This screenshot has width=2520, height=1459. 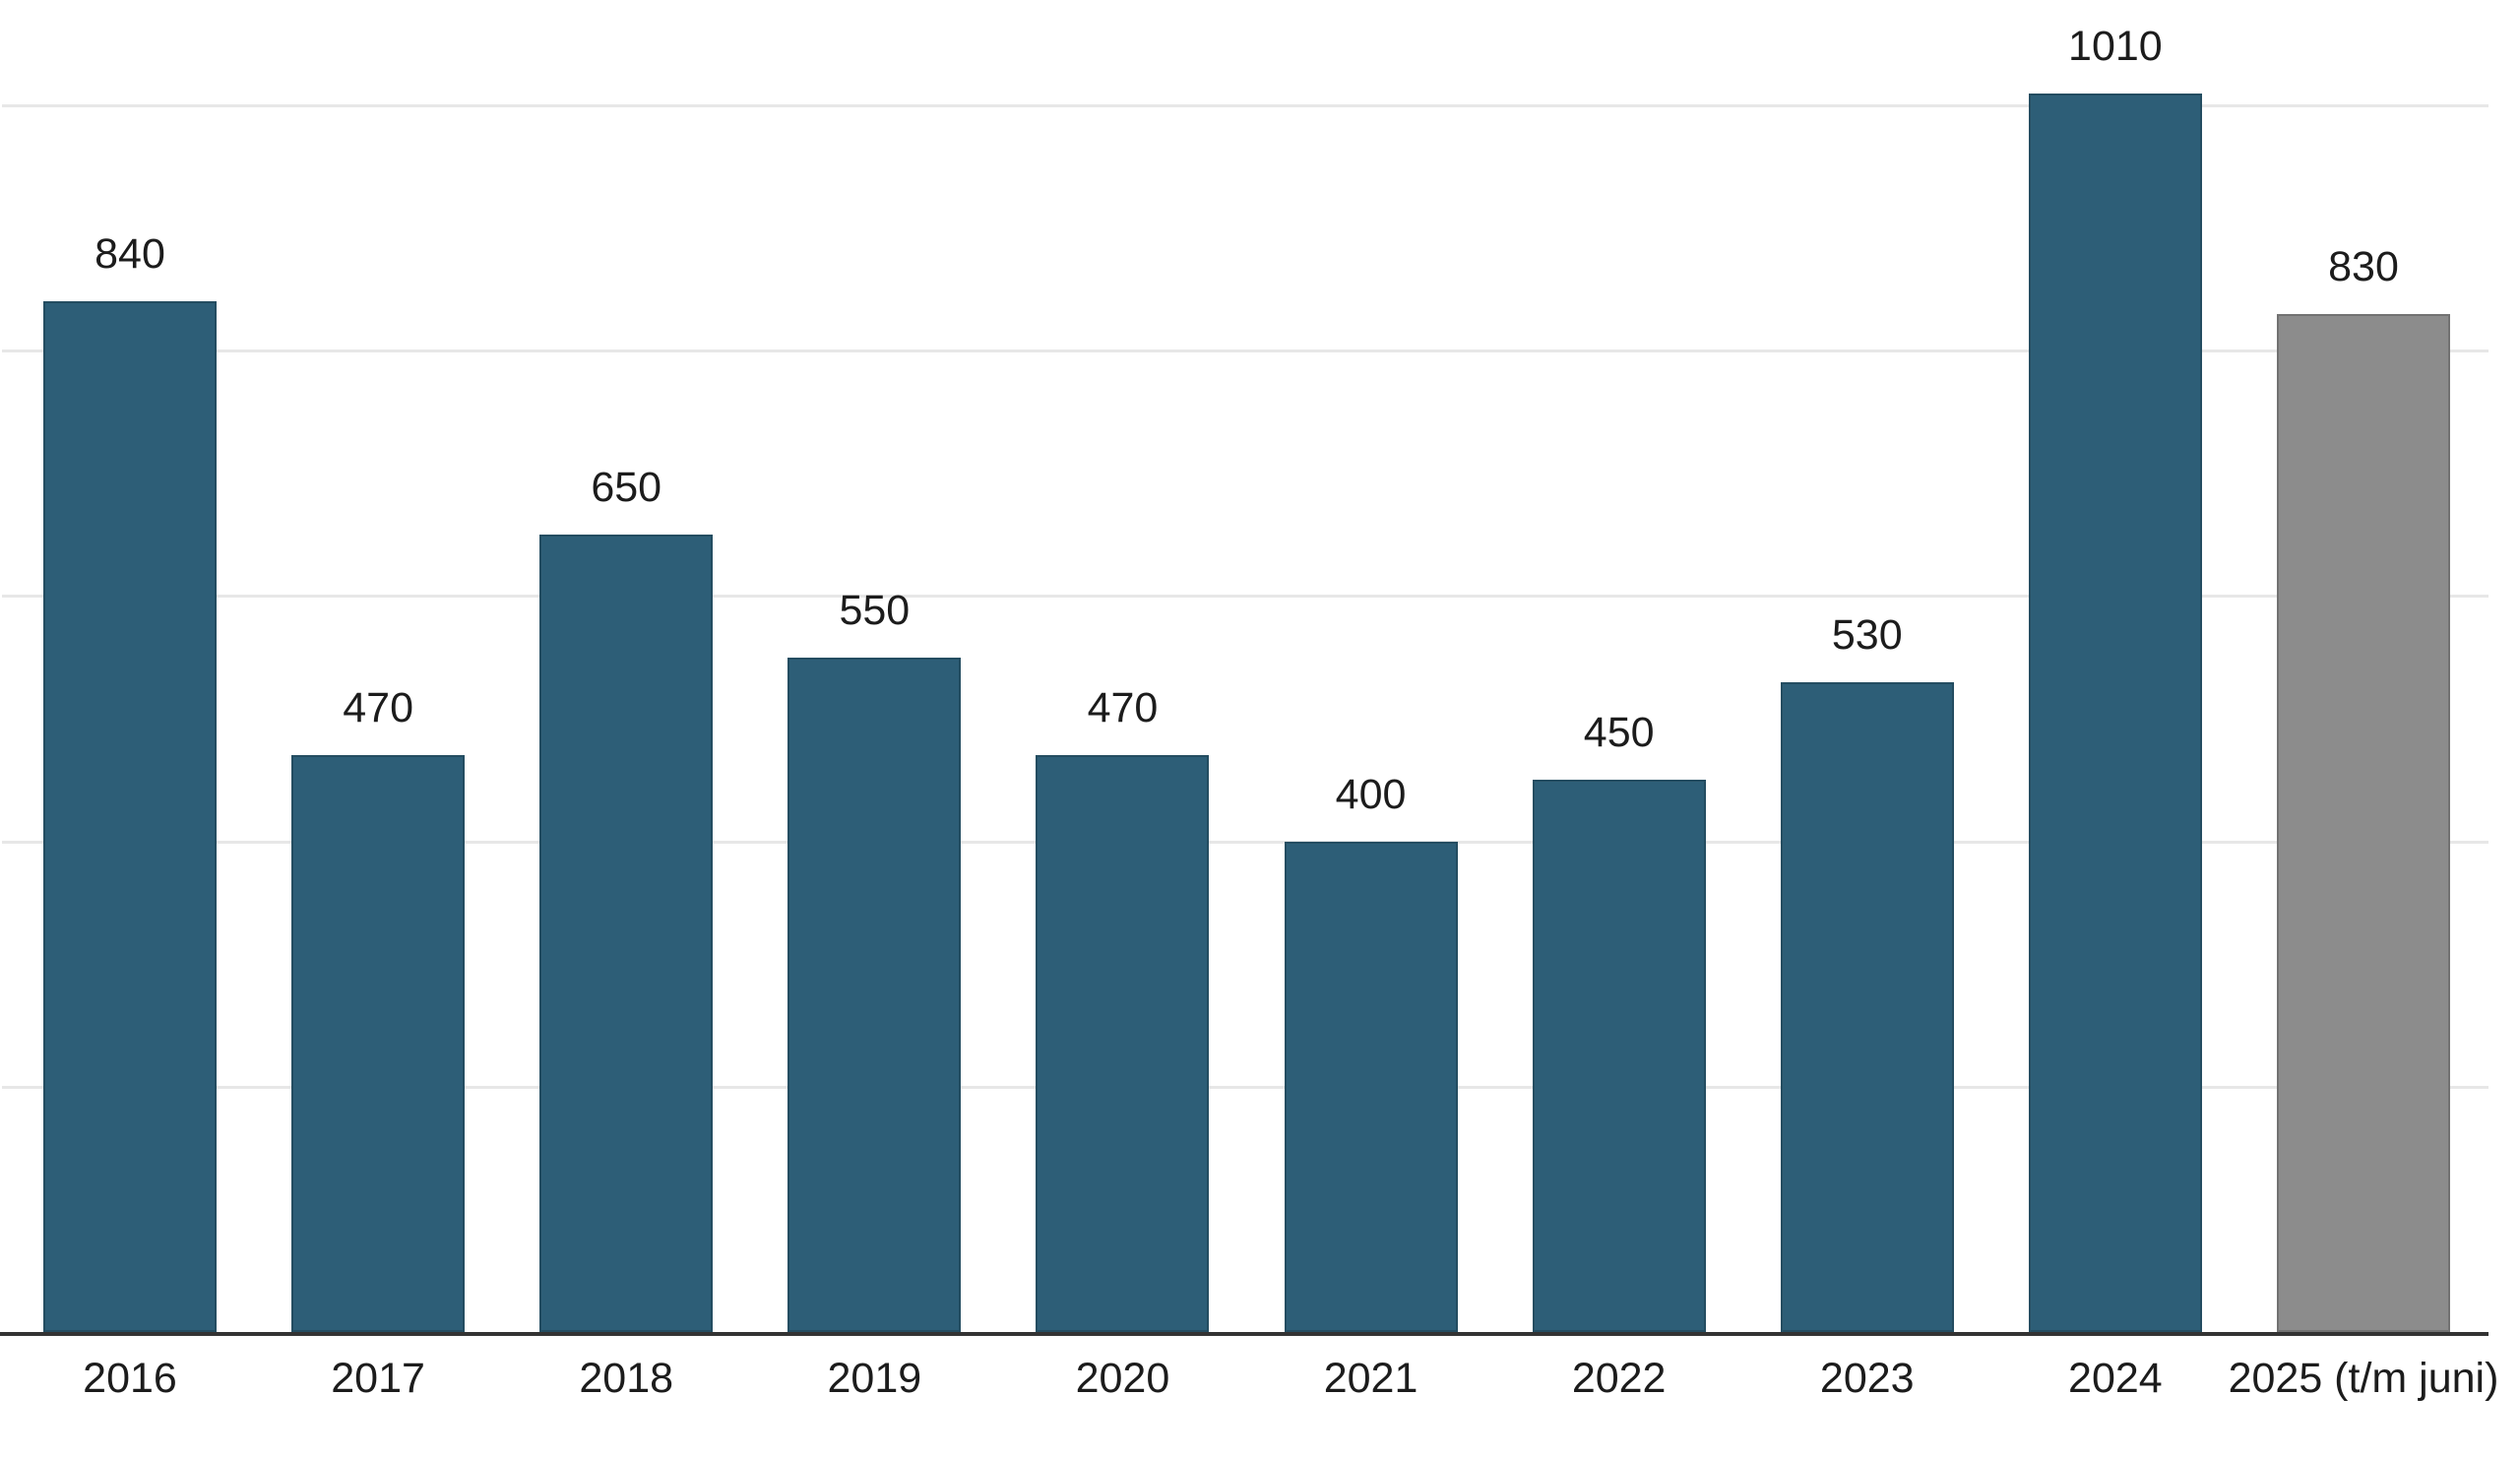 What do you see at coordinates (1867, 1006) in the screenshot?
I see `bar-2023` at bounding box center [1867, 1006].